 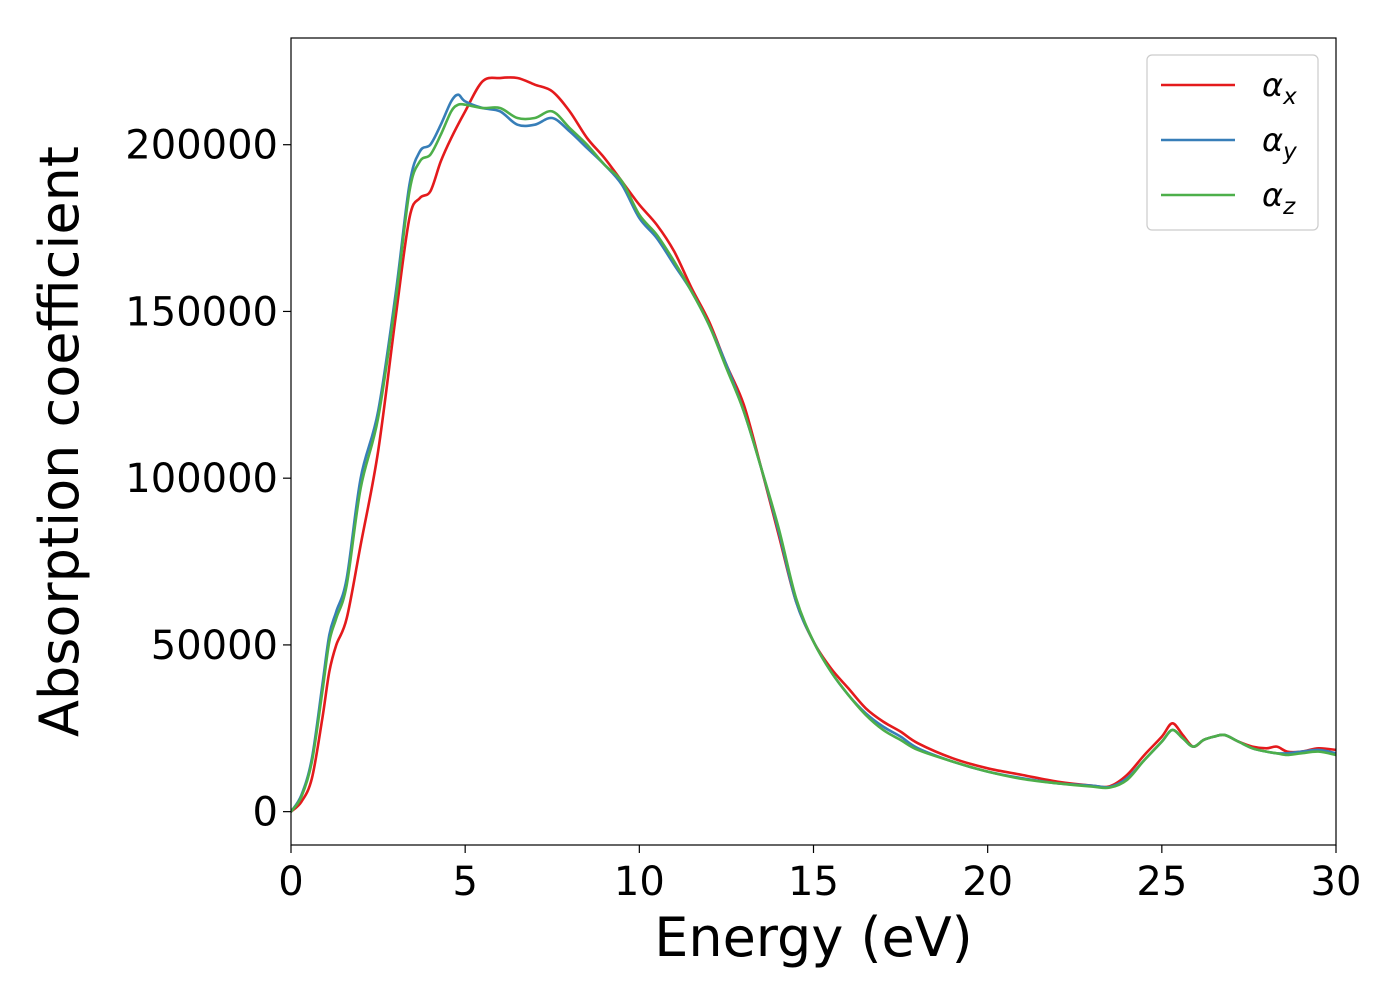 I want to click on y-axis-title: Absorption coefficient, so click(x=59, y=441).